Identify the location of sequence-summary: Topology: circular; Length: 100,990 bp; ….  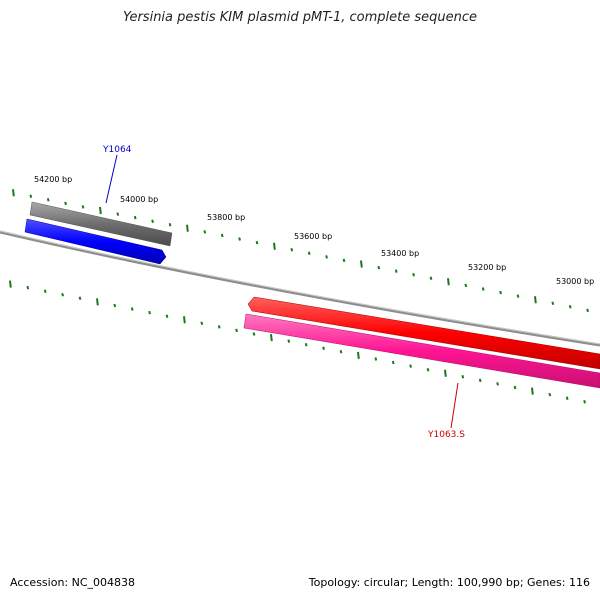
(449, 582).